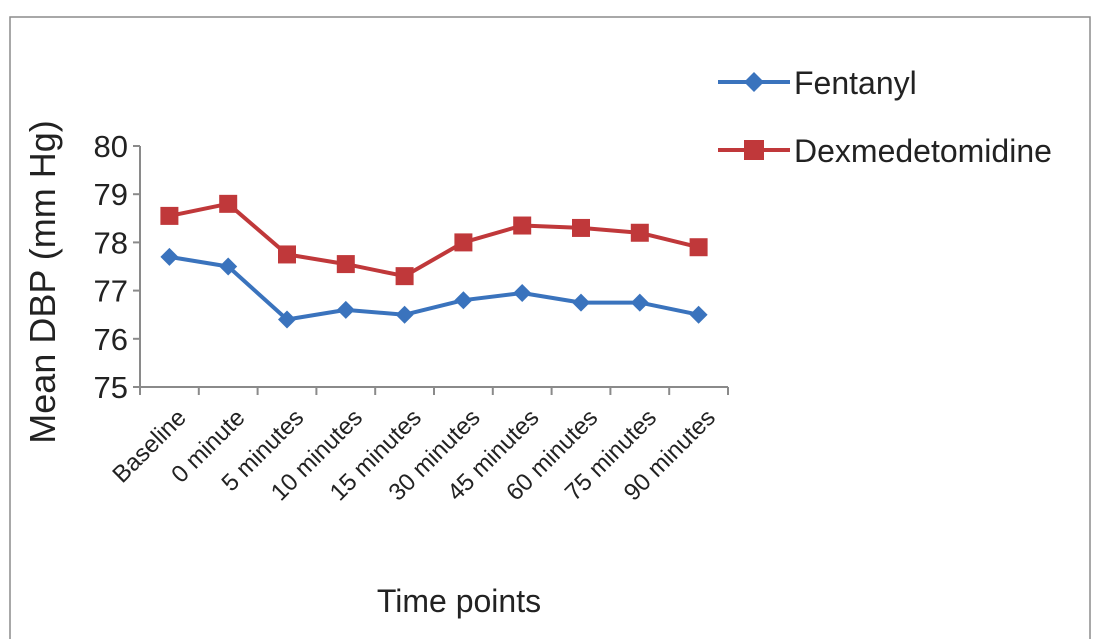  Describe the element at coordinates (923, 151) in the screenshot. I see `legend-label: Dexmedetomidine` at that location.